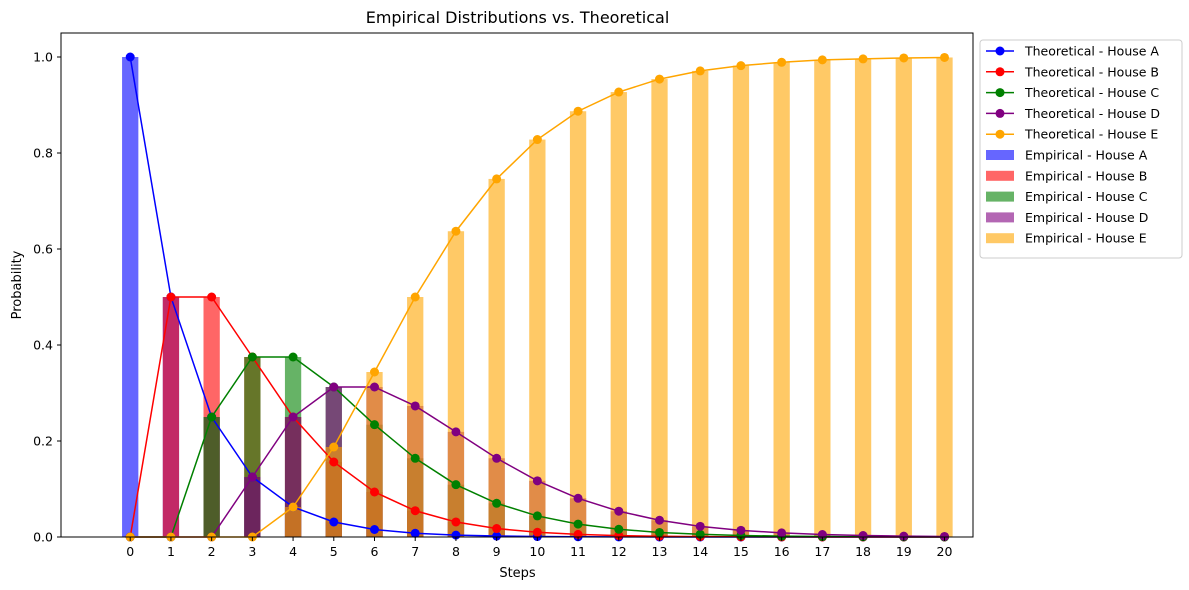 The image size is (1189, 590). I want to click on legend-entry: Empirical - House D, so click(1067, 217).